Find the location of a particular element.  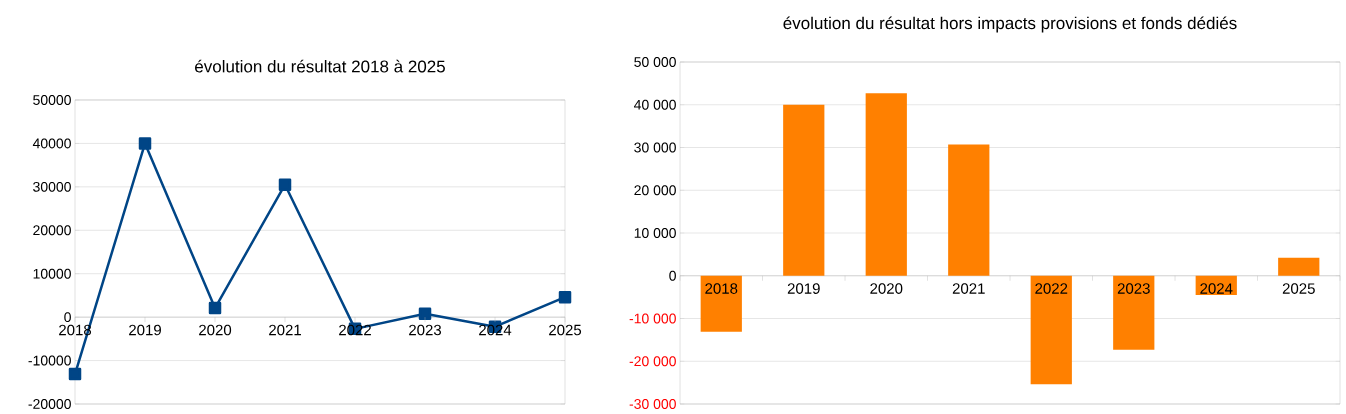

y-tick-label: -30 000 is located at coordinates (652, 404).